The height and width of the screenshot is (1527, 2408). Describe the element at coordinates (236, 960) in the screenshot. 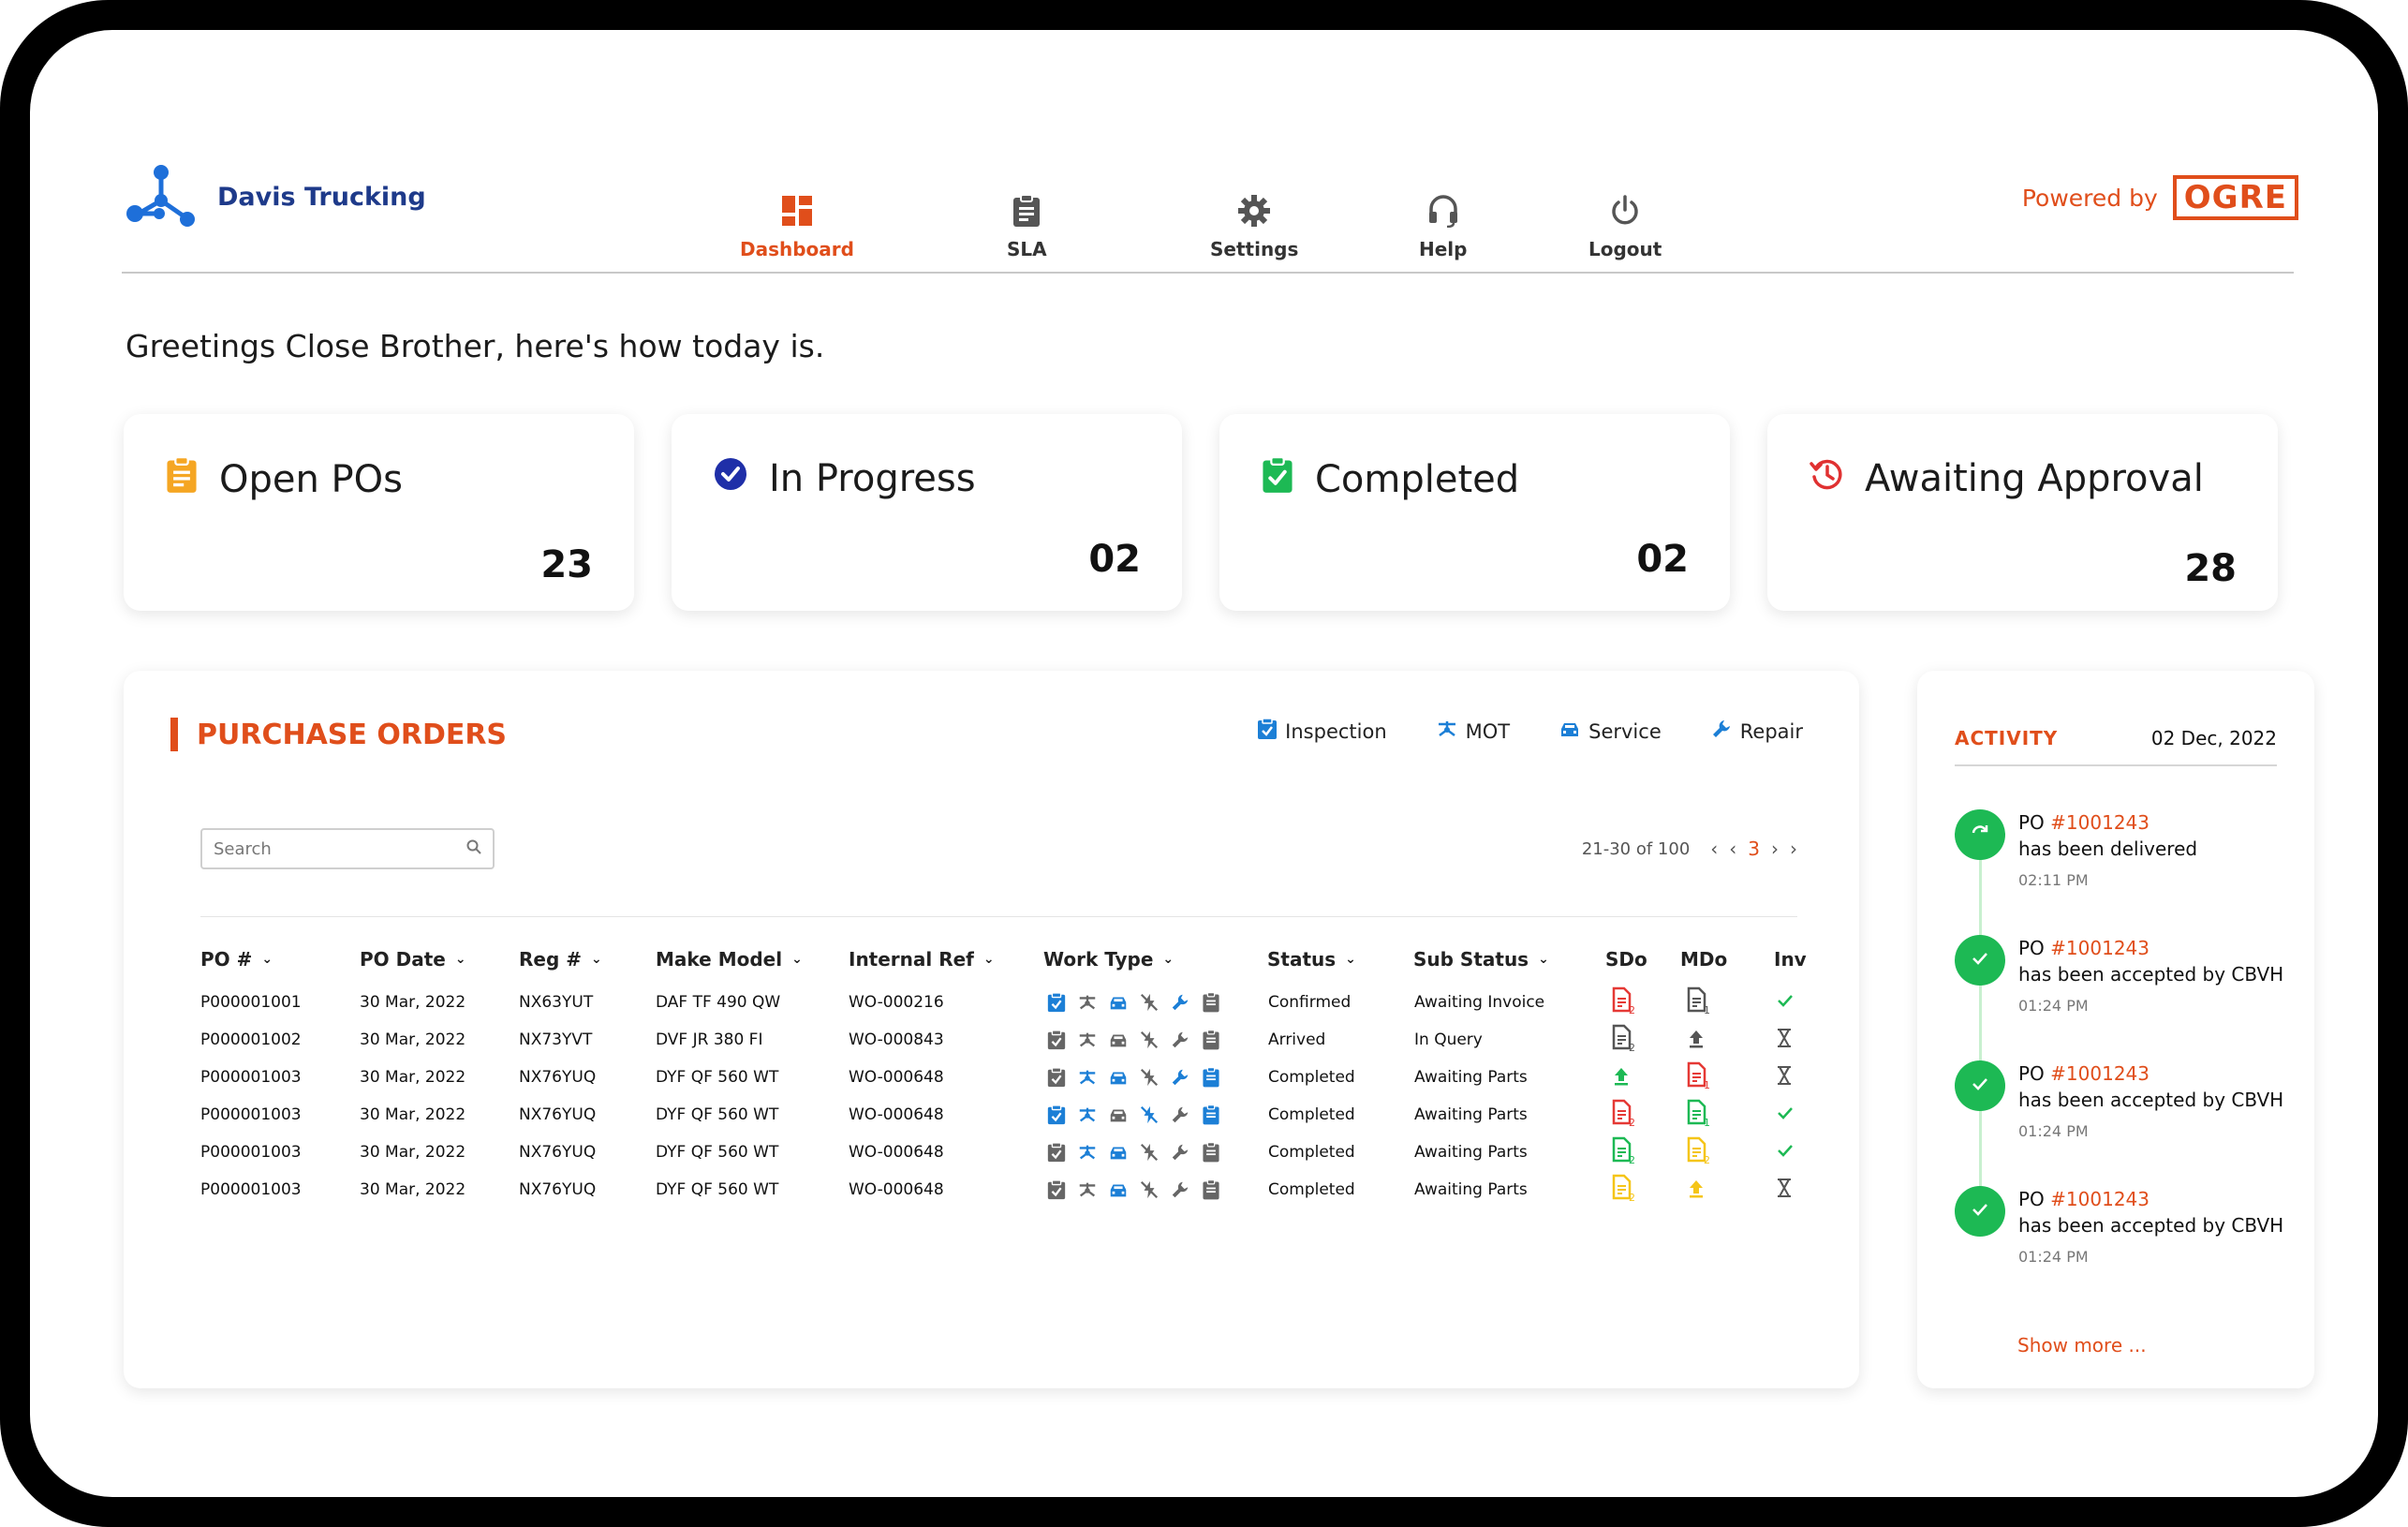

I see `column-header-po: PO # ⌄` at that location.